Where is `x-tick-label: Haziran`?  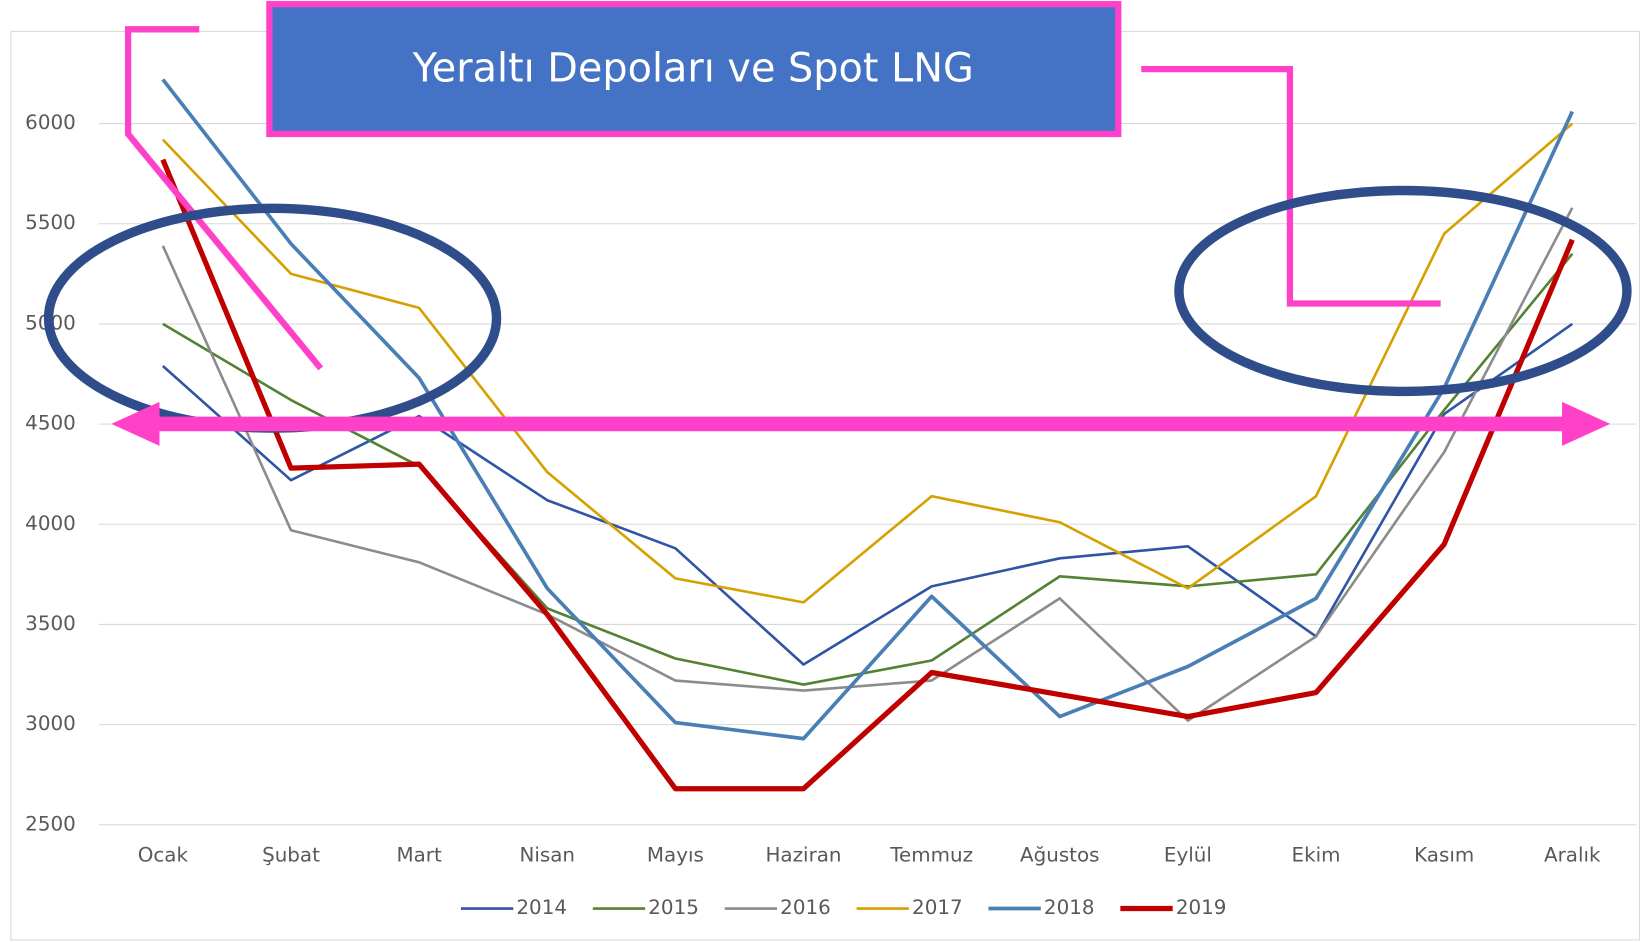 x-tick-label: Haziran is located at coordinates (803, 855).